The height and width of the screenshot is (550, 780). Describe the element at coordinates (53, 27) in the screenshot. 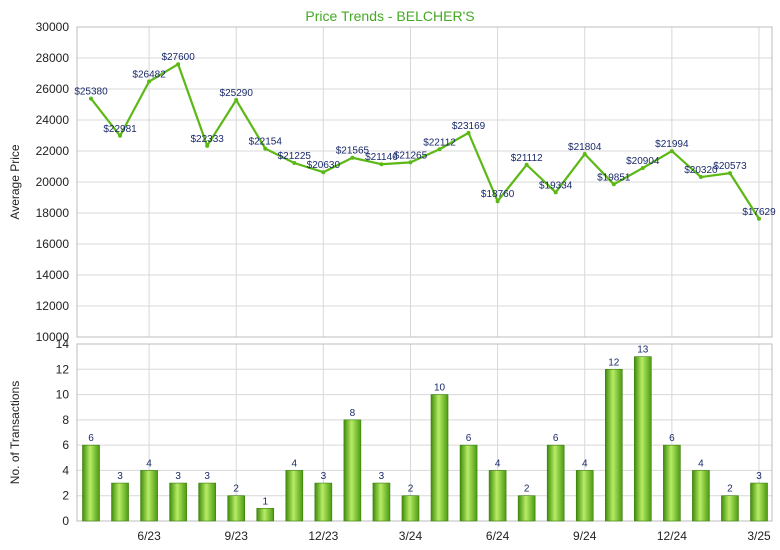

I see `price-y-tick-label: 30000` at that location.